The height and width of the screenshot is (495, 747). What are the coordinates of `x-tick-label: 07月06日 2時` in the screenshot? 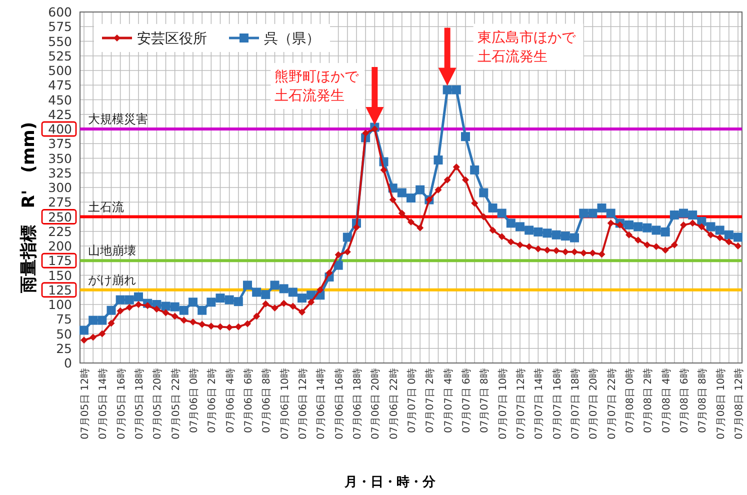 It's located at (212, 400).